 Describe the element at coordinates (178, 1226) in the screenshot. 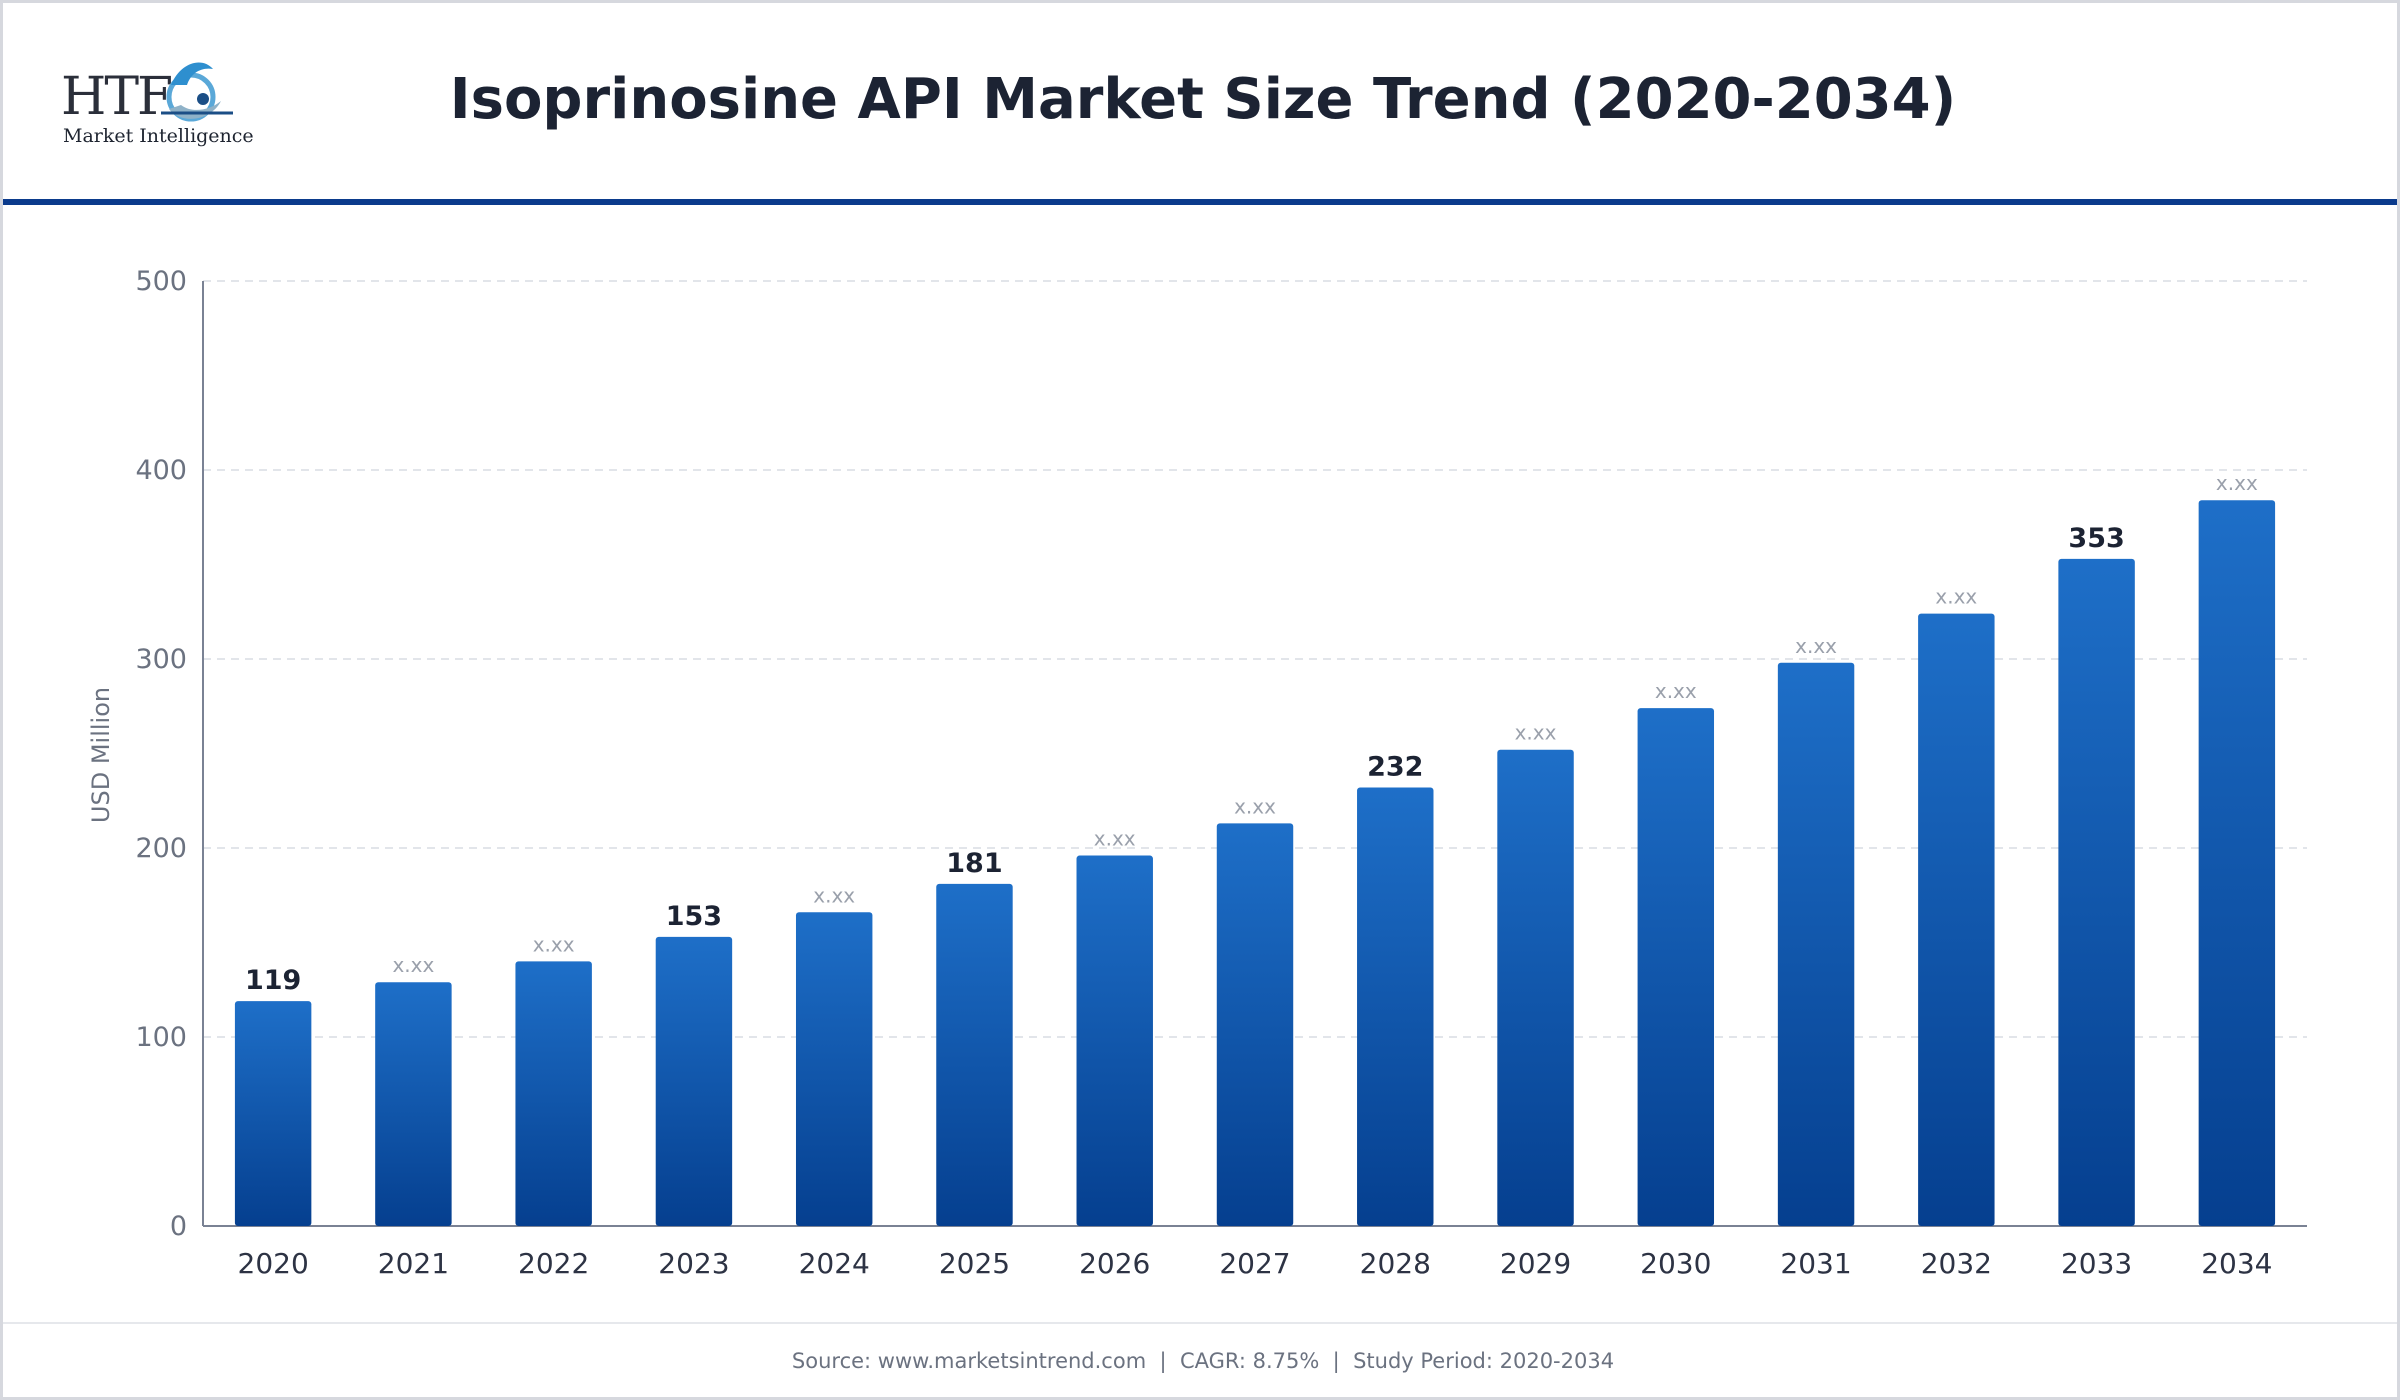

I see `y-tick-label: 0` at that location.